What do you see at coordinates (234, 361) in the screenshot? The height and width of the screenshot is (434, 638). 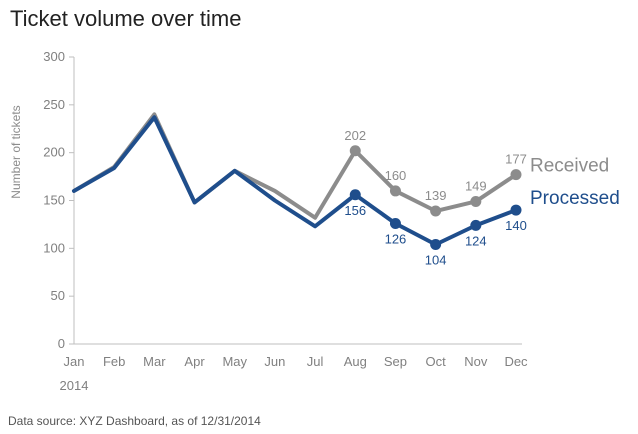 I see `x-tick-label: May` at bounding box center [234, 361].